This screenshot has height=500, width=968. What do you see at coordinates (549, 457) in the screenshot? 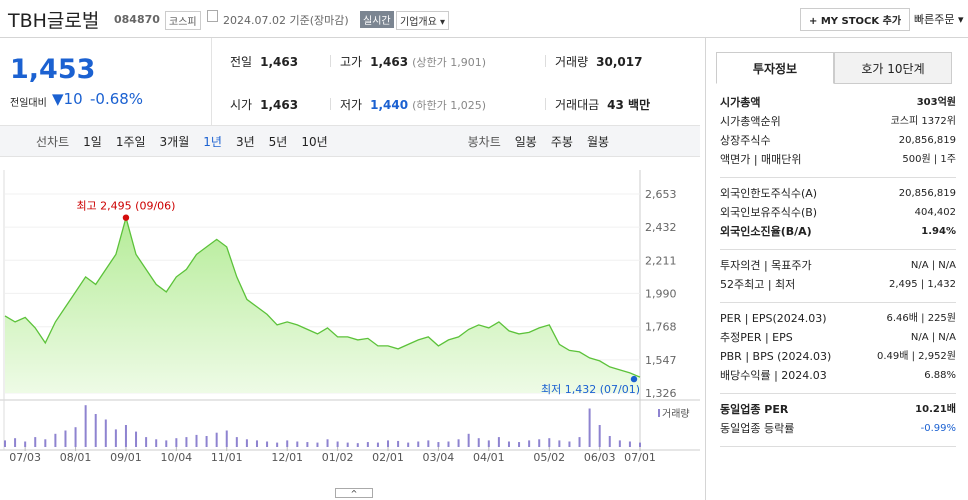
I see `x-tick-label: 05/02` at bounding box center [549, 457].